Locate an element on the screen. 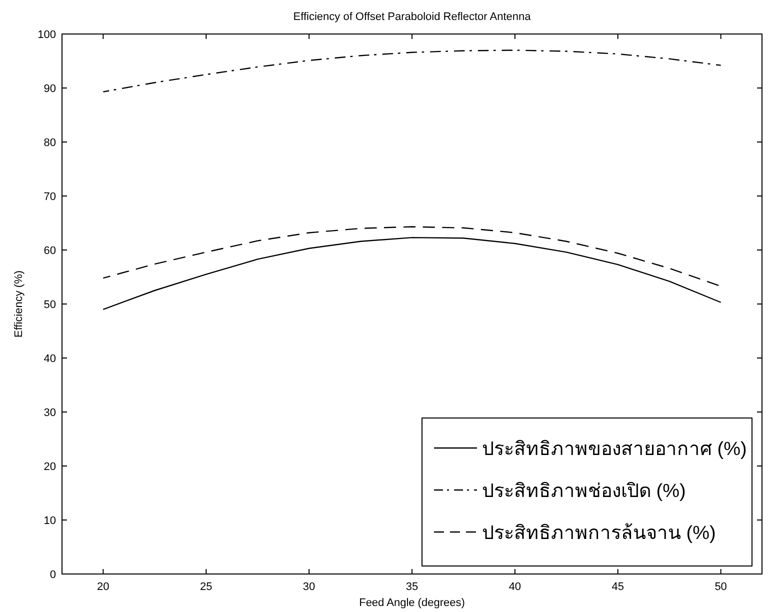 The image size is (774, 612). y-tick-label: 100 is located at coordinates (47, 35).